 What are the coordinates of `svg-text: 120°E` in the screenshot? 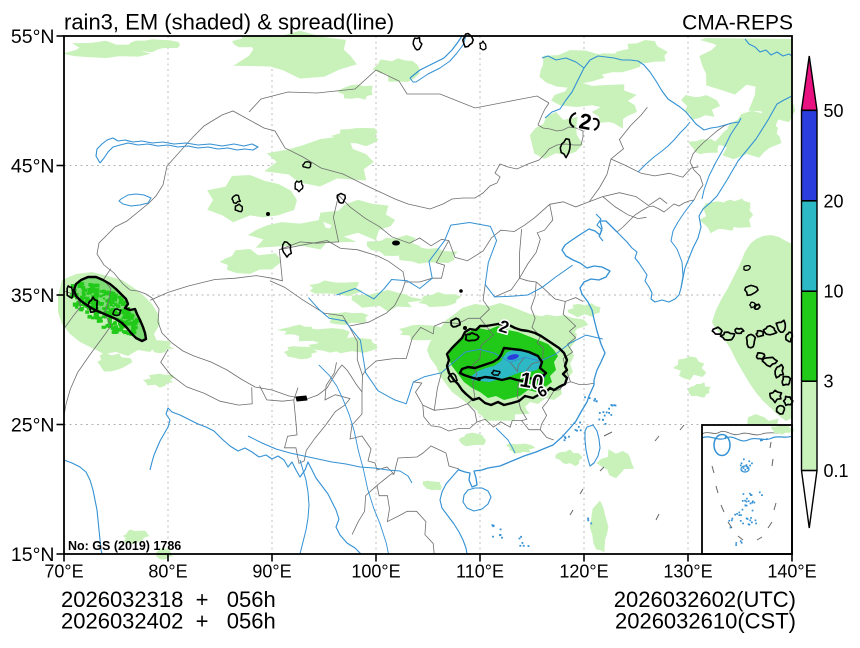 It's located at (583, 572).